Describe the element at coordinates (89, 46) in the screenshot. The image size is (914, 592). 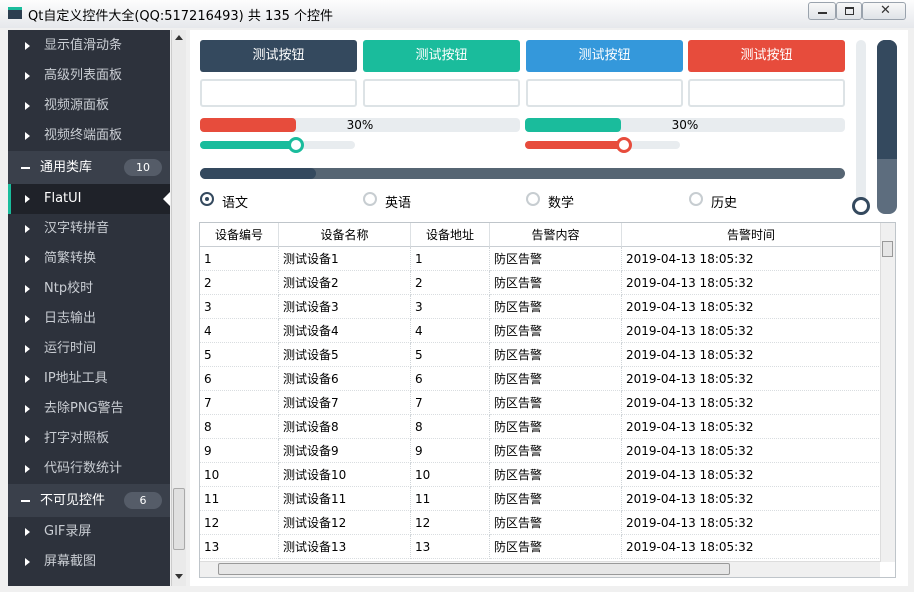
I see `nav-item: 显示值滑动条` at that location.